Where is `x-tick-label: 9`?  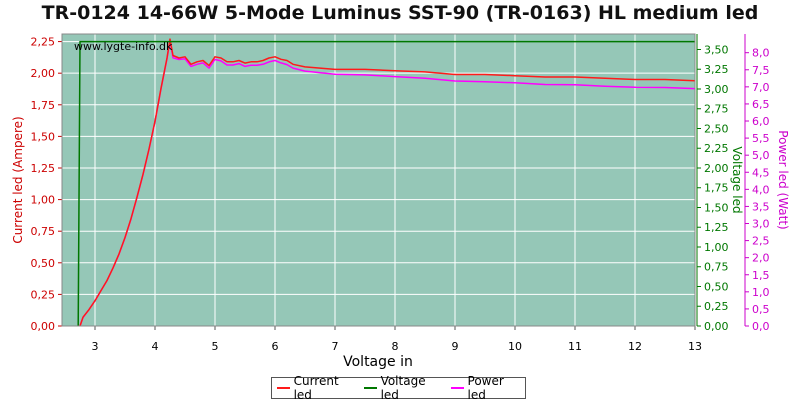 x-tick-label: 9 is located at coordinates (455, 346).